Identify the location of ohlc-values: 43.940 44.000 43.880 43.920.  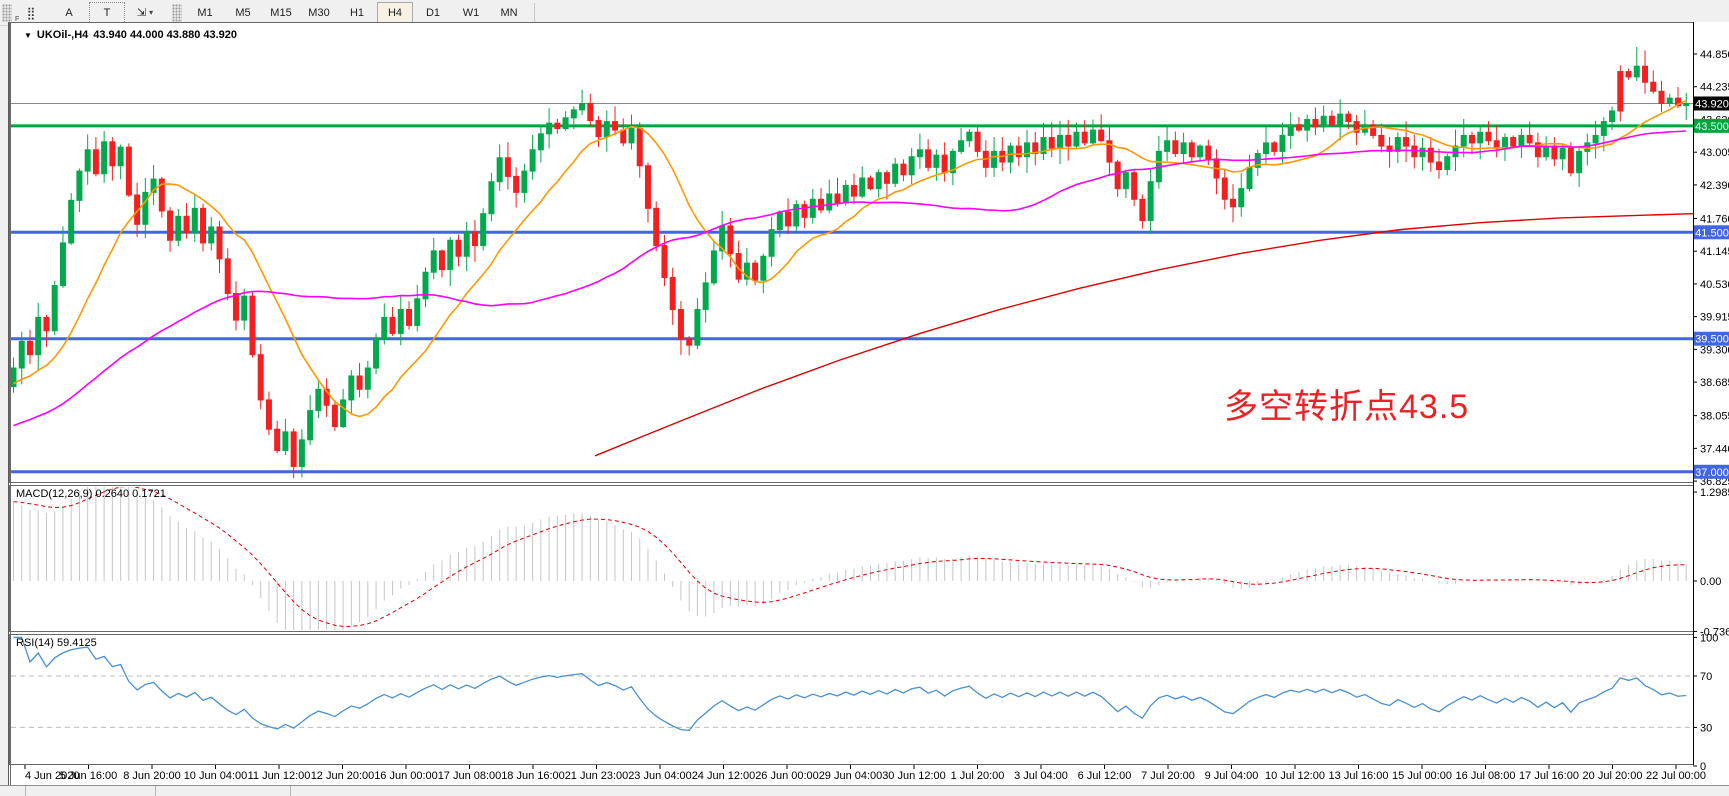
(165, 35).